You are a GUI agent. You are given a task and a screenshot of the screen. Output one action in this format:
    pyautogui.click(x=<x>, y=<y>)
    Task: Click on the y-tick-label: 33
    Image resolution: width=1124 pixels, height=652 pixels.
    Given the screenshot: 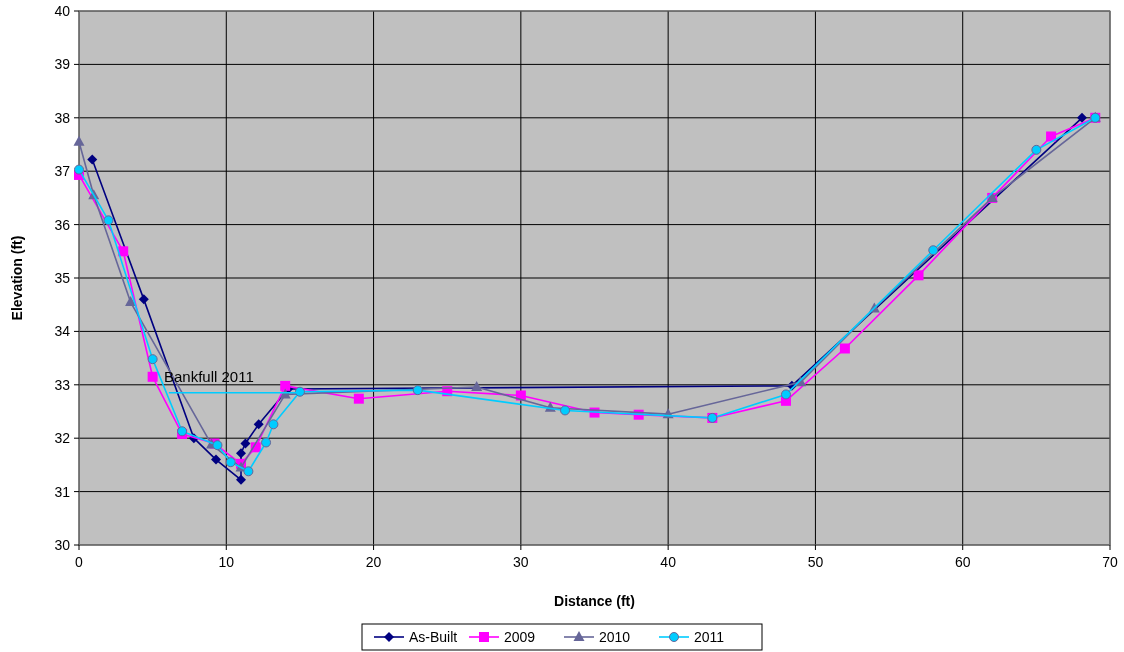 What is the action you would take?
    pyautogui.click(x=62, y=384)
    